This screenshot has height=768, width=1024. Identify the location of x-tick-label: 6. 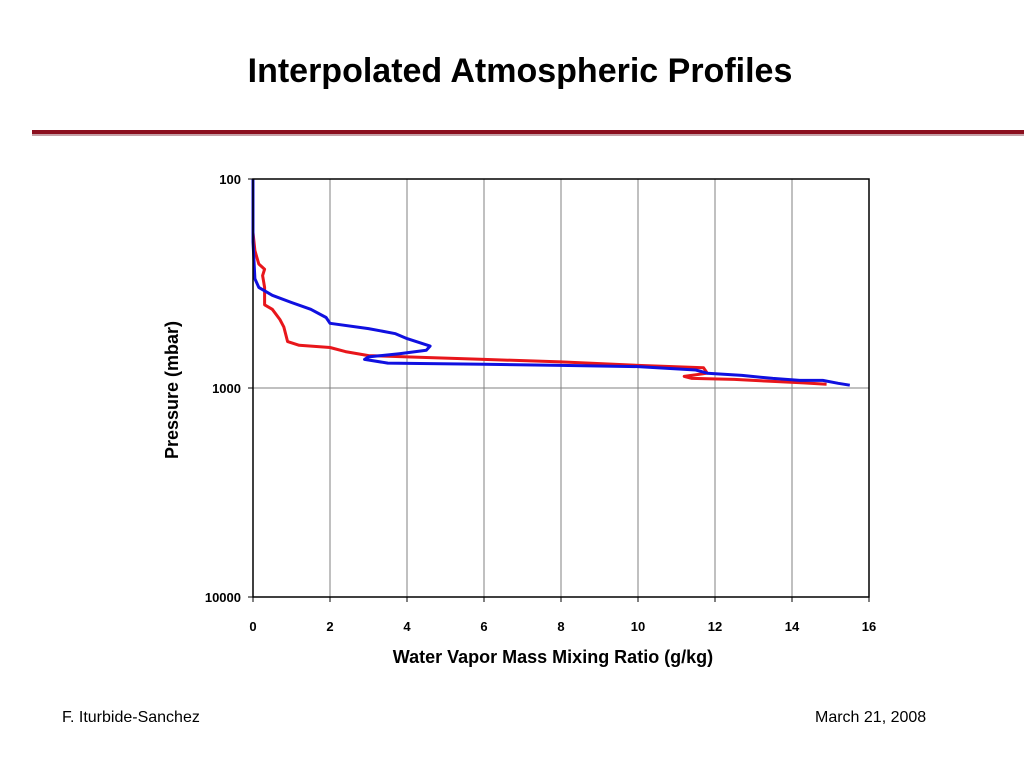
(483, 626).